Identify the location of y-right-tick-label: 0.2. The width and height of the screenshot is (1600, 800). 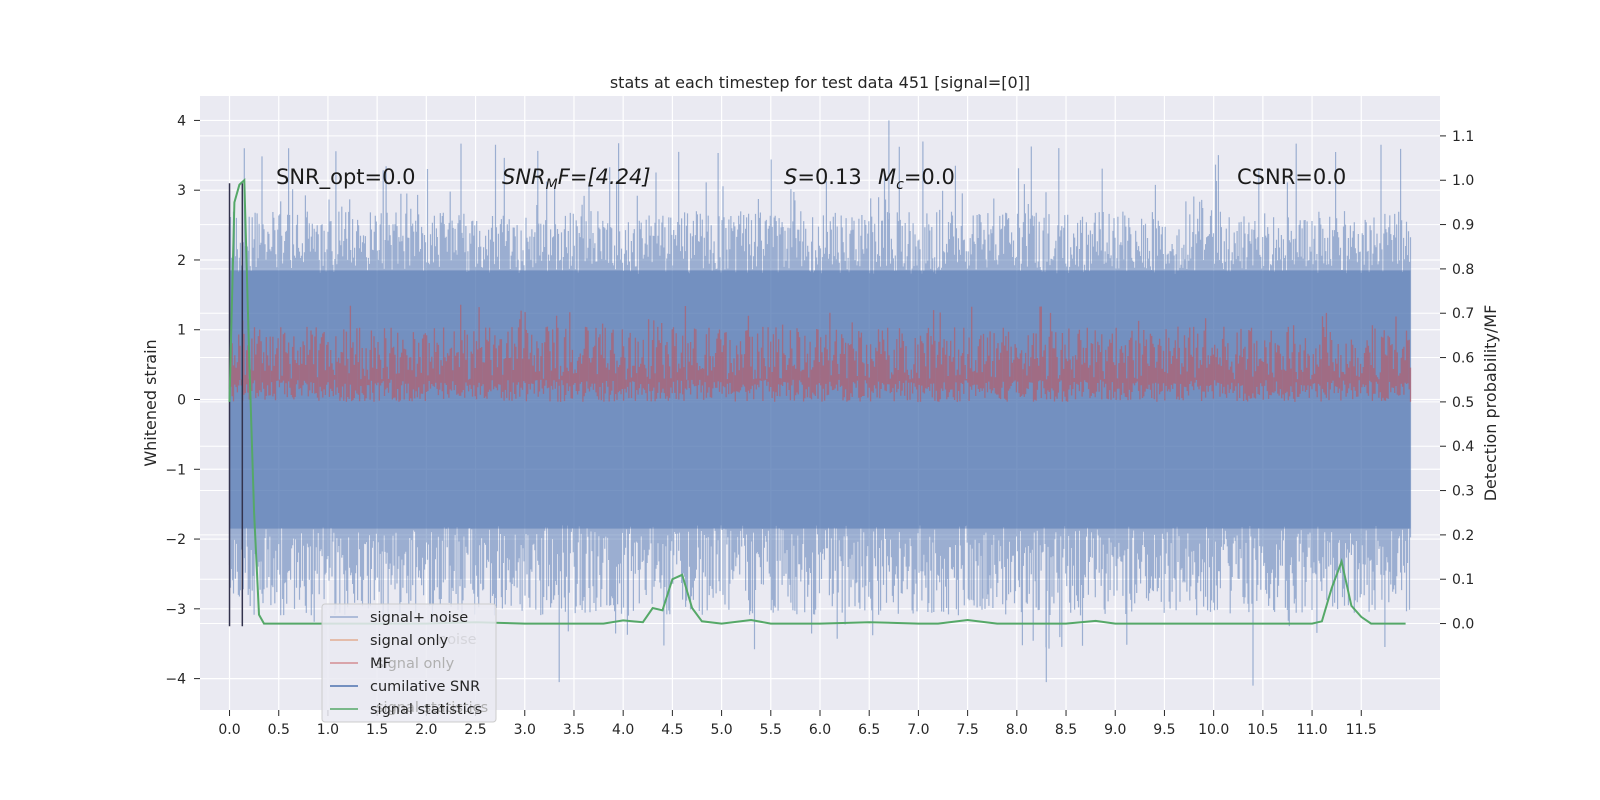
(1463, 536).